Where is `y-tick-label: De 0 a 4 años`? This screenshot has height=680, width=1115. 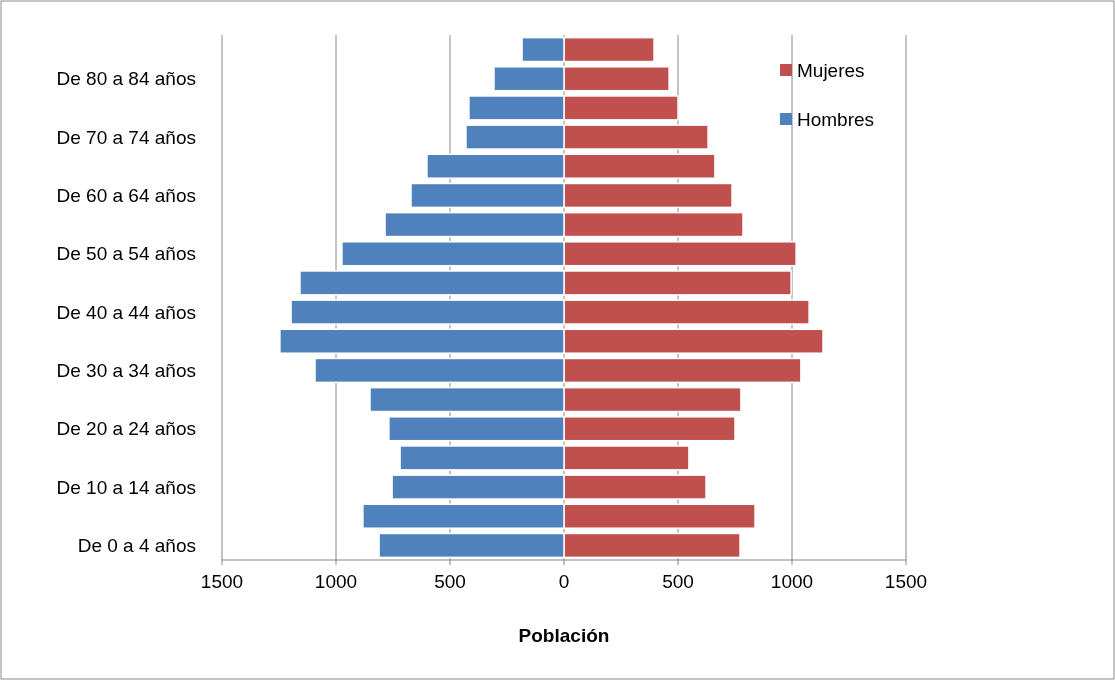
y-tick-label: De 0 a 4 años is located at coordinates (136, 545).